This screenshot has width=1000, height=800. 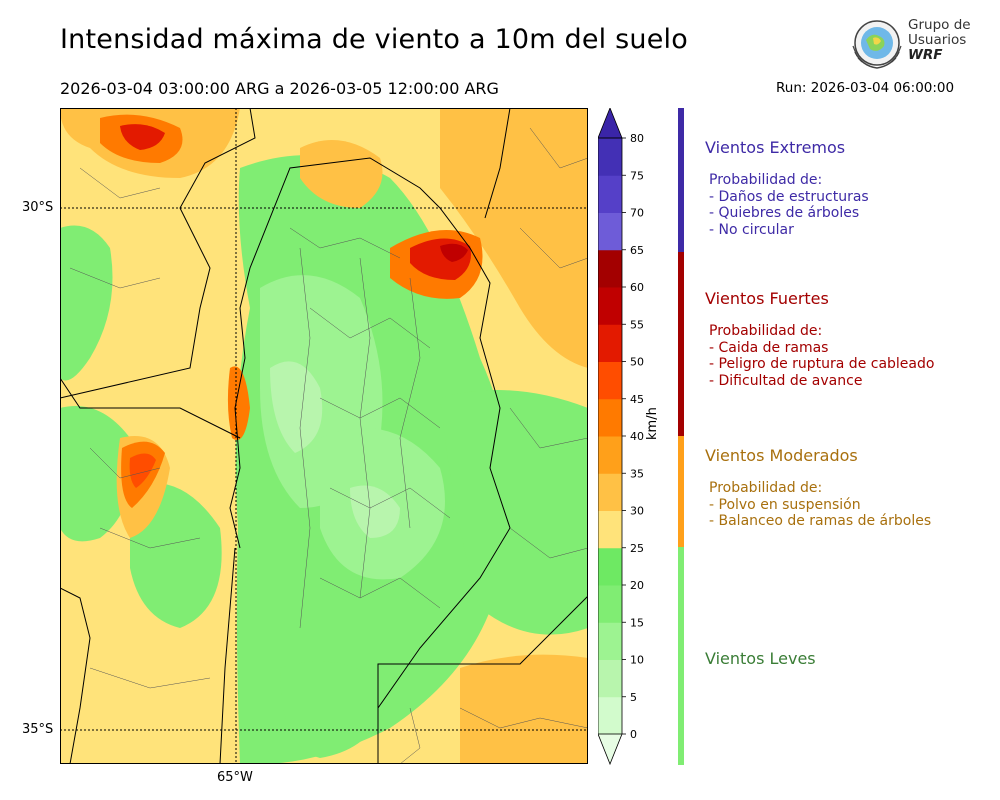 What do you see at coordinates (760, 658) in the screenshot?
I see `category-title-light: Vientos Leves` at bounding box center [760, 658].